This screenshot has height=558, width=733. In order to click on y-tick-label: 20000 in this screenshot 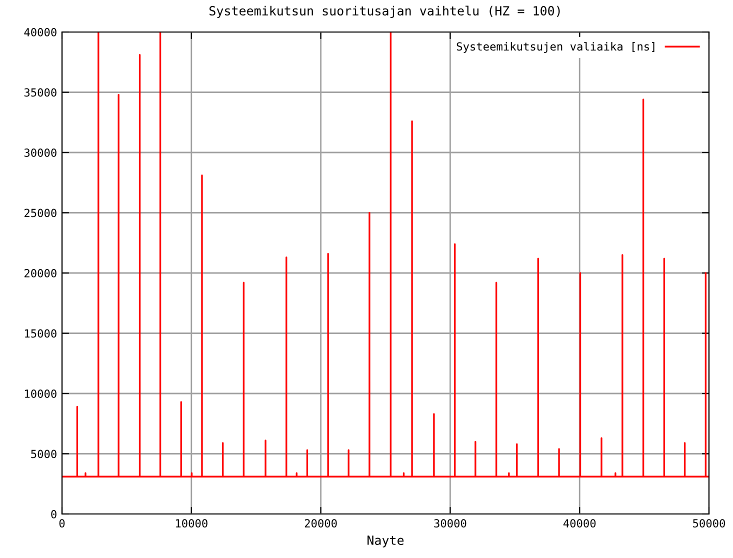, I will do `click(40, 273)`.